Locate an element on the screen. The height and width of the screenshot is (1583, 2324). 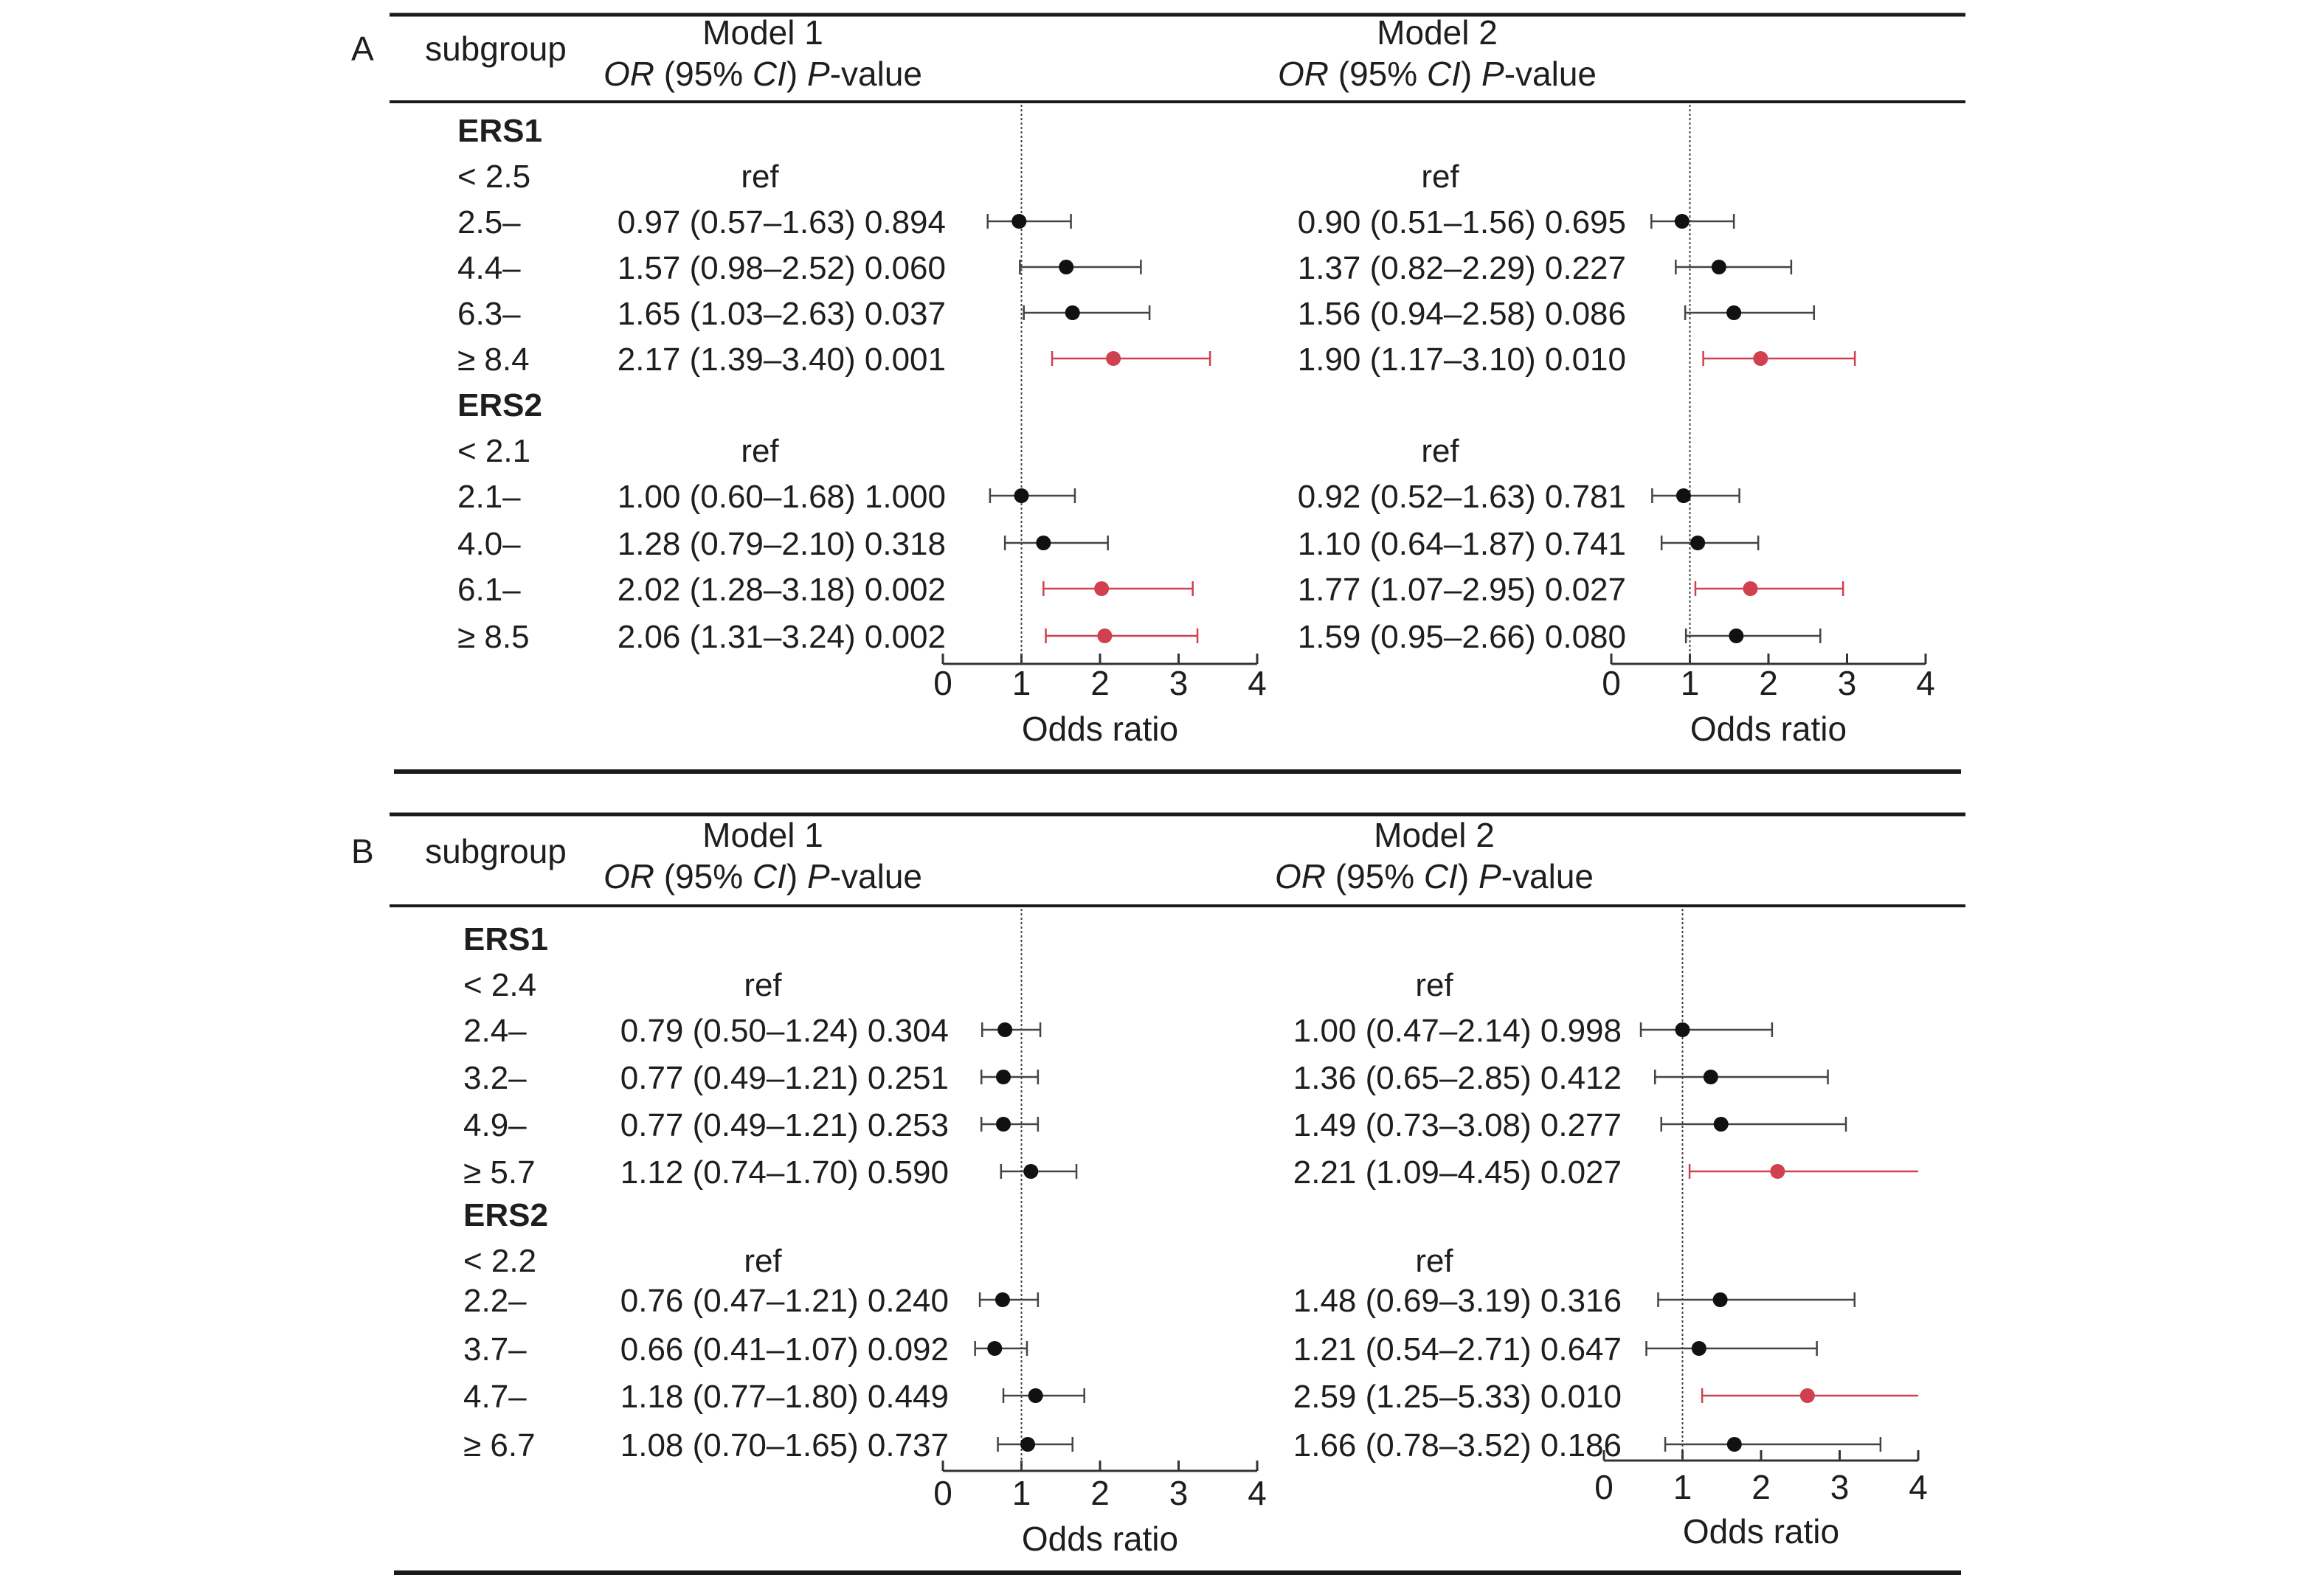
group-header-row: ERS1 is located at coordinates (505, 939).